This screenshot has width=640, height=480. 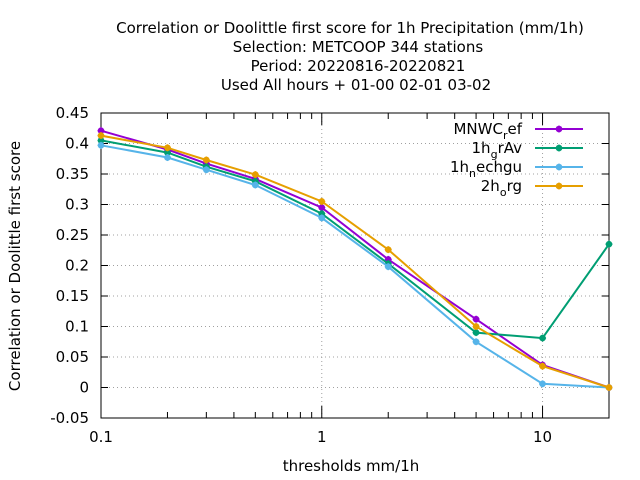 What do you see at coordinates (532, 188) in the screenshot?
I see `legend-item: 2horg` at bounding box center [532, 188].